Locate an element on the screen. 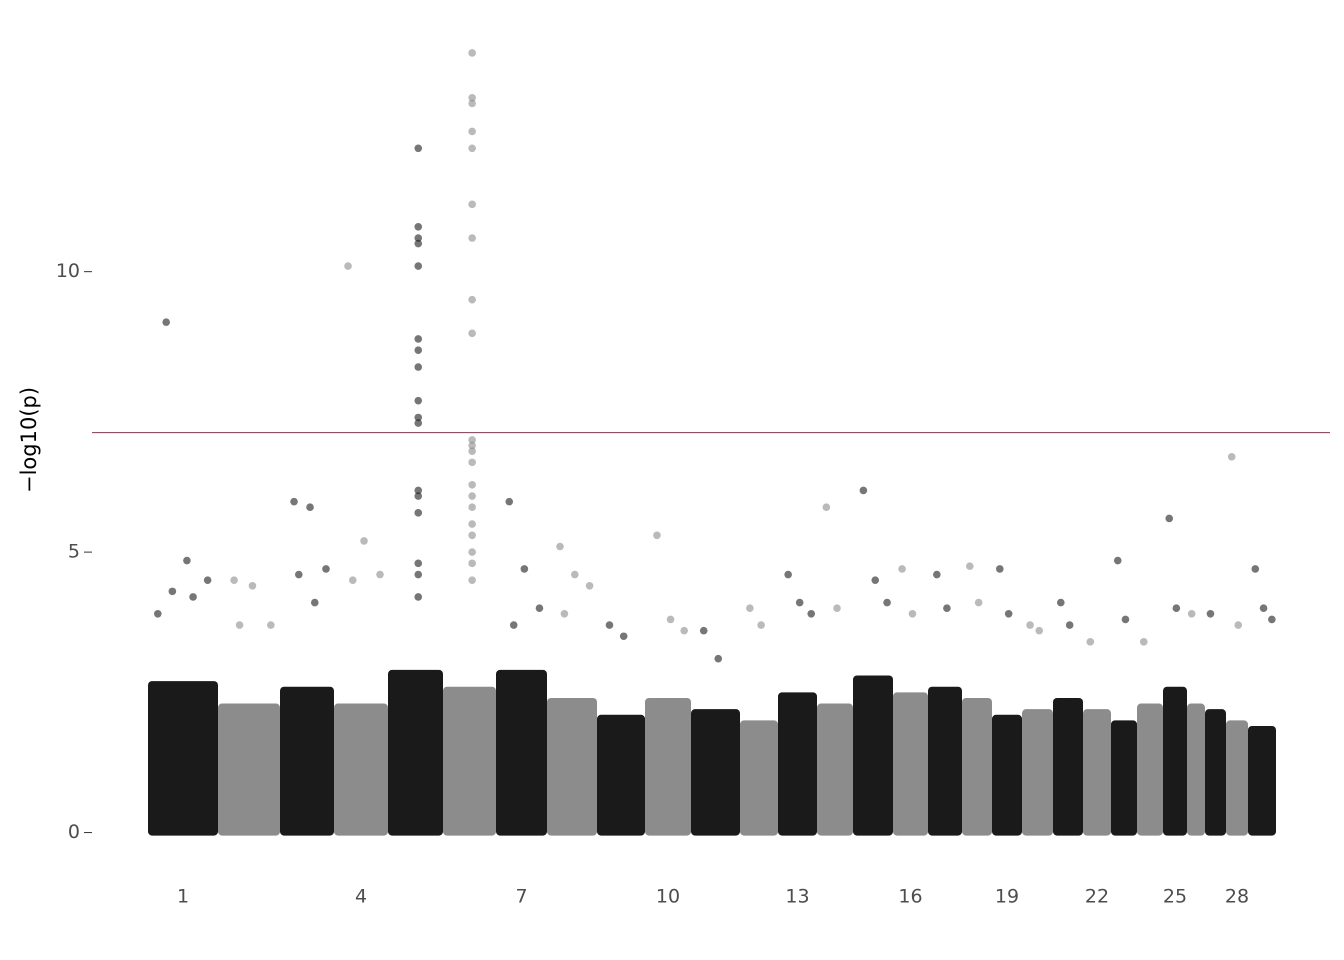  x-tick-label: 13 is located at coordinates (797, 897).